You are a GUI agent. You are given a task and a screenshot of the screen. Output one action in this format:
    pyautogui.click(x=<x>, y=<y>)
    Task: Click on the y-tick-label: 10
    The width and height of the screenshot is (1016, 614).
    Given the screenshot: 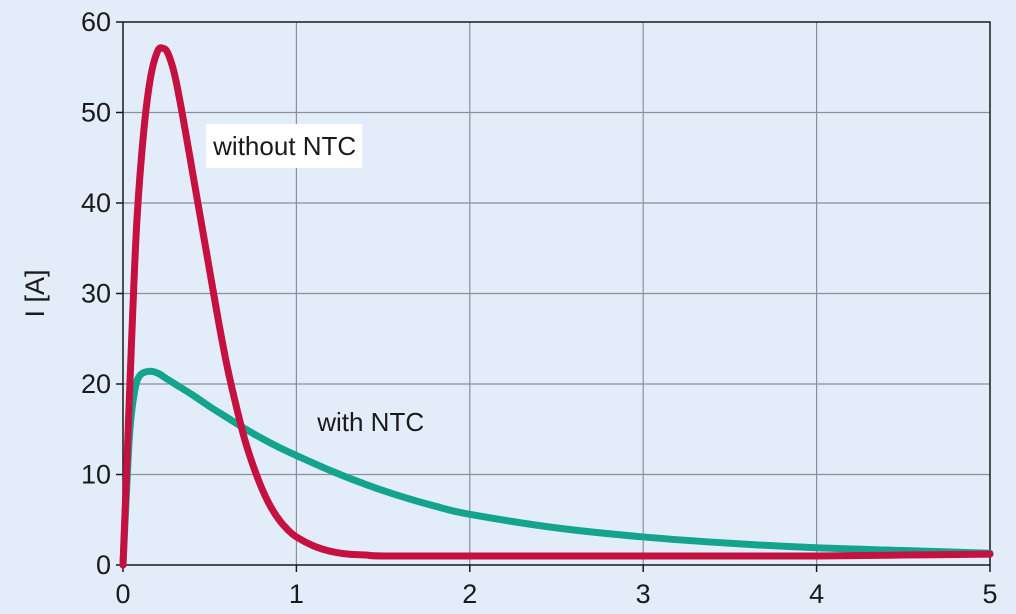 What is the action you would take?
    pyautogui.click(x=96, y=475)
    